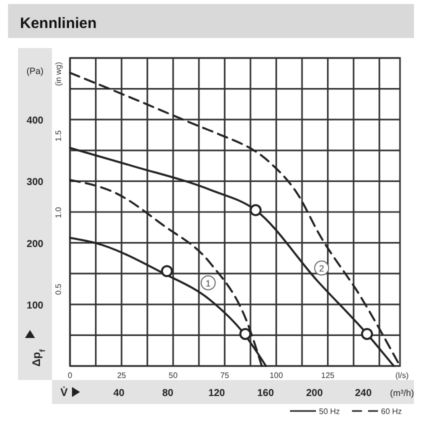  Describe the element at coordinates (277, 375) in the screenshot. I see `x-tick-label: 100` at that location.